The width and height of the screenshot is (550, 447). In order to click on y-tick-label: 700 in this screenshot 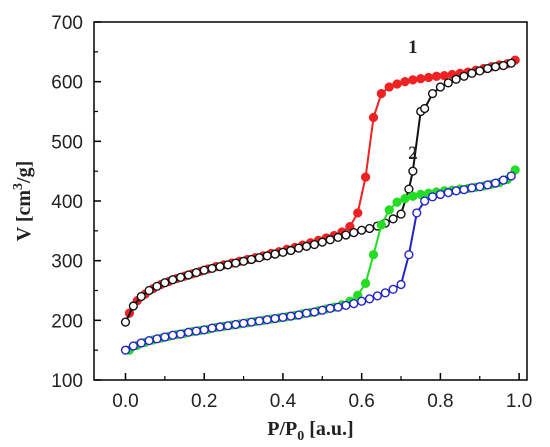, I will do `click(67, 23)`.